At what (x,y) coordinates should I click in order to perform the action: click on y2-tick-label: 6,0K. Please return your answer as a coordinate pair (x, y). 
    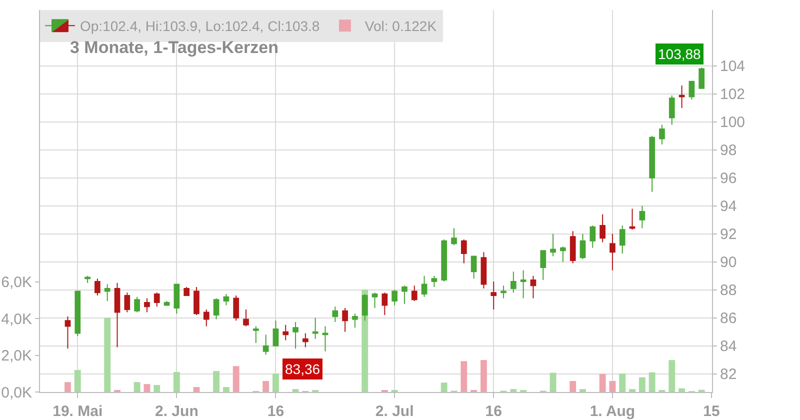
    Looking at the image, I should click on (16, 283).